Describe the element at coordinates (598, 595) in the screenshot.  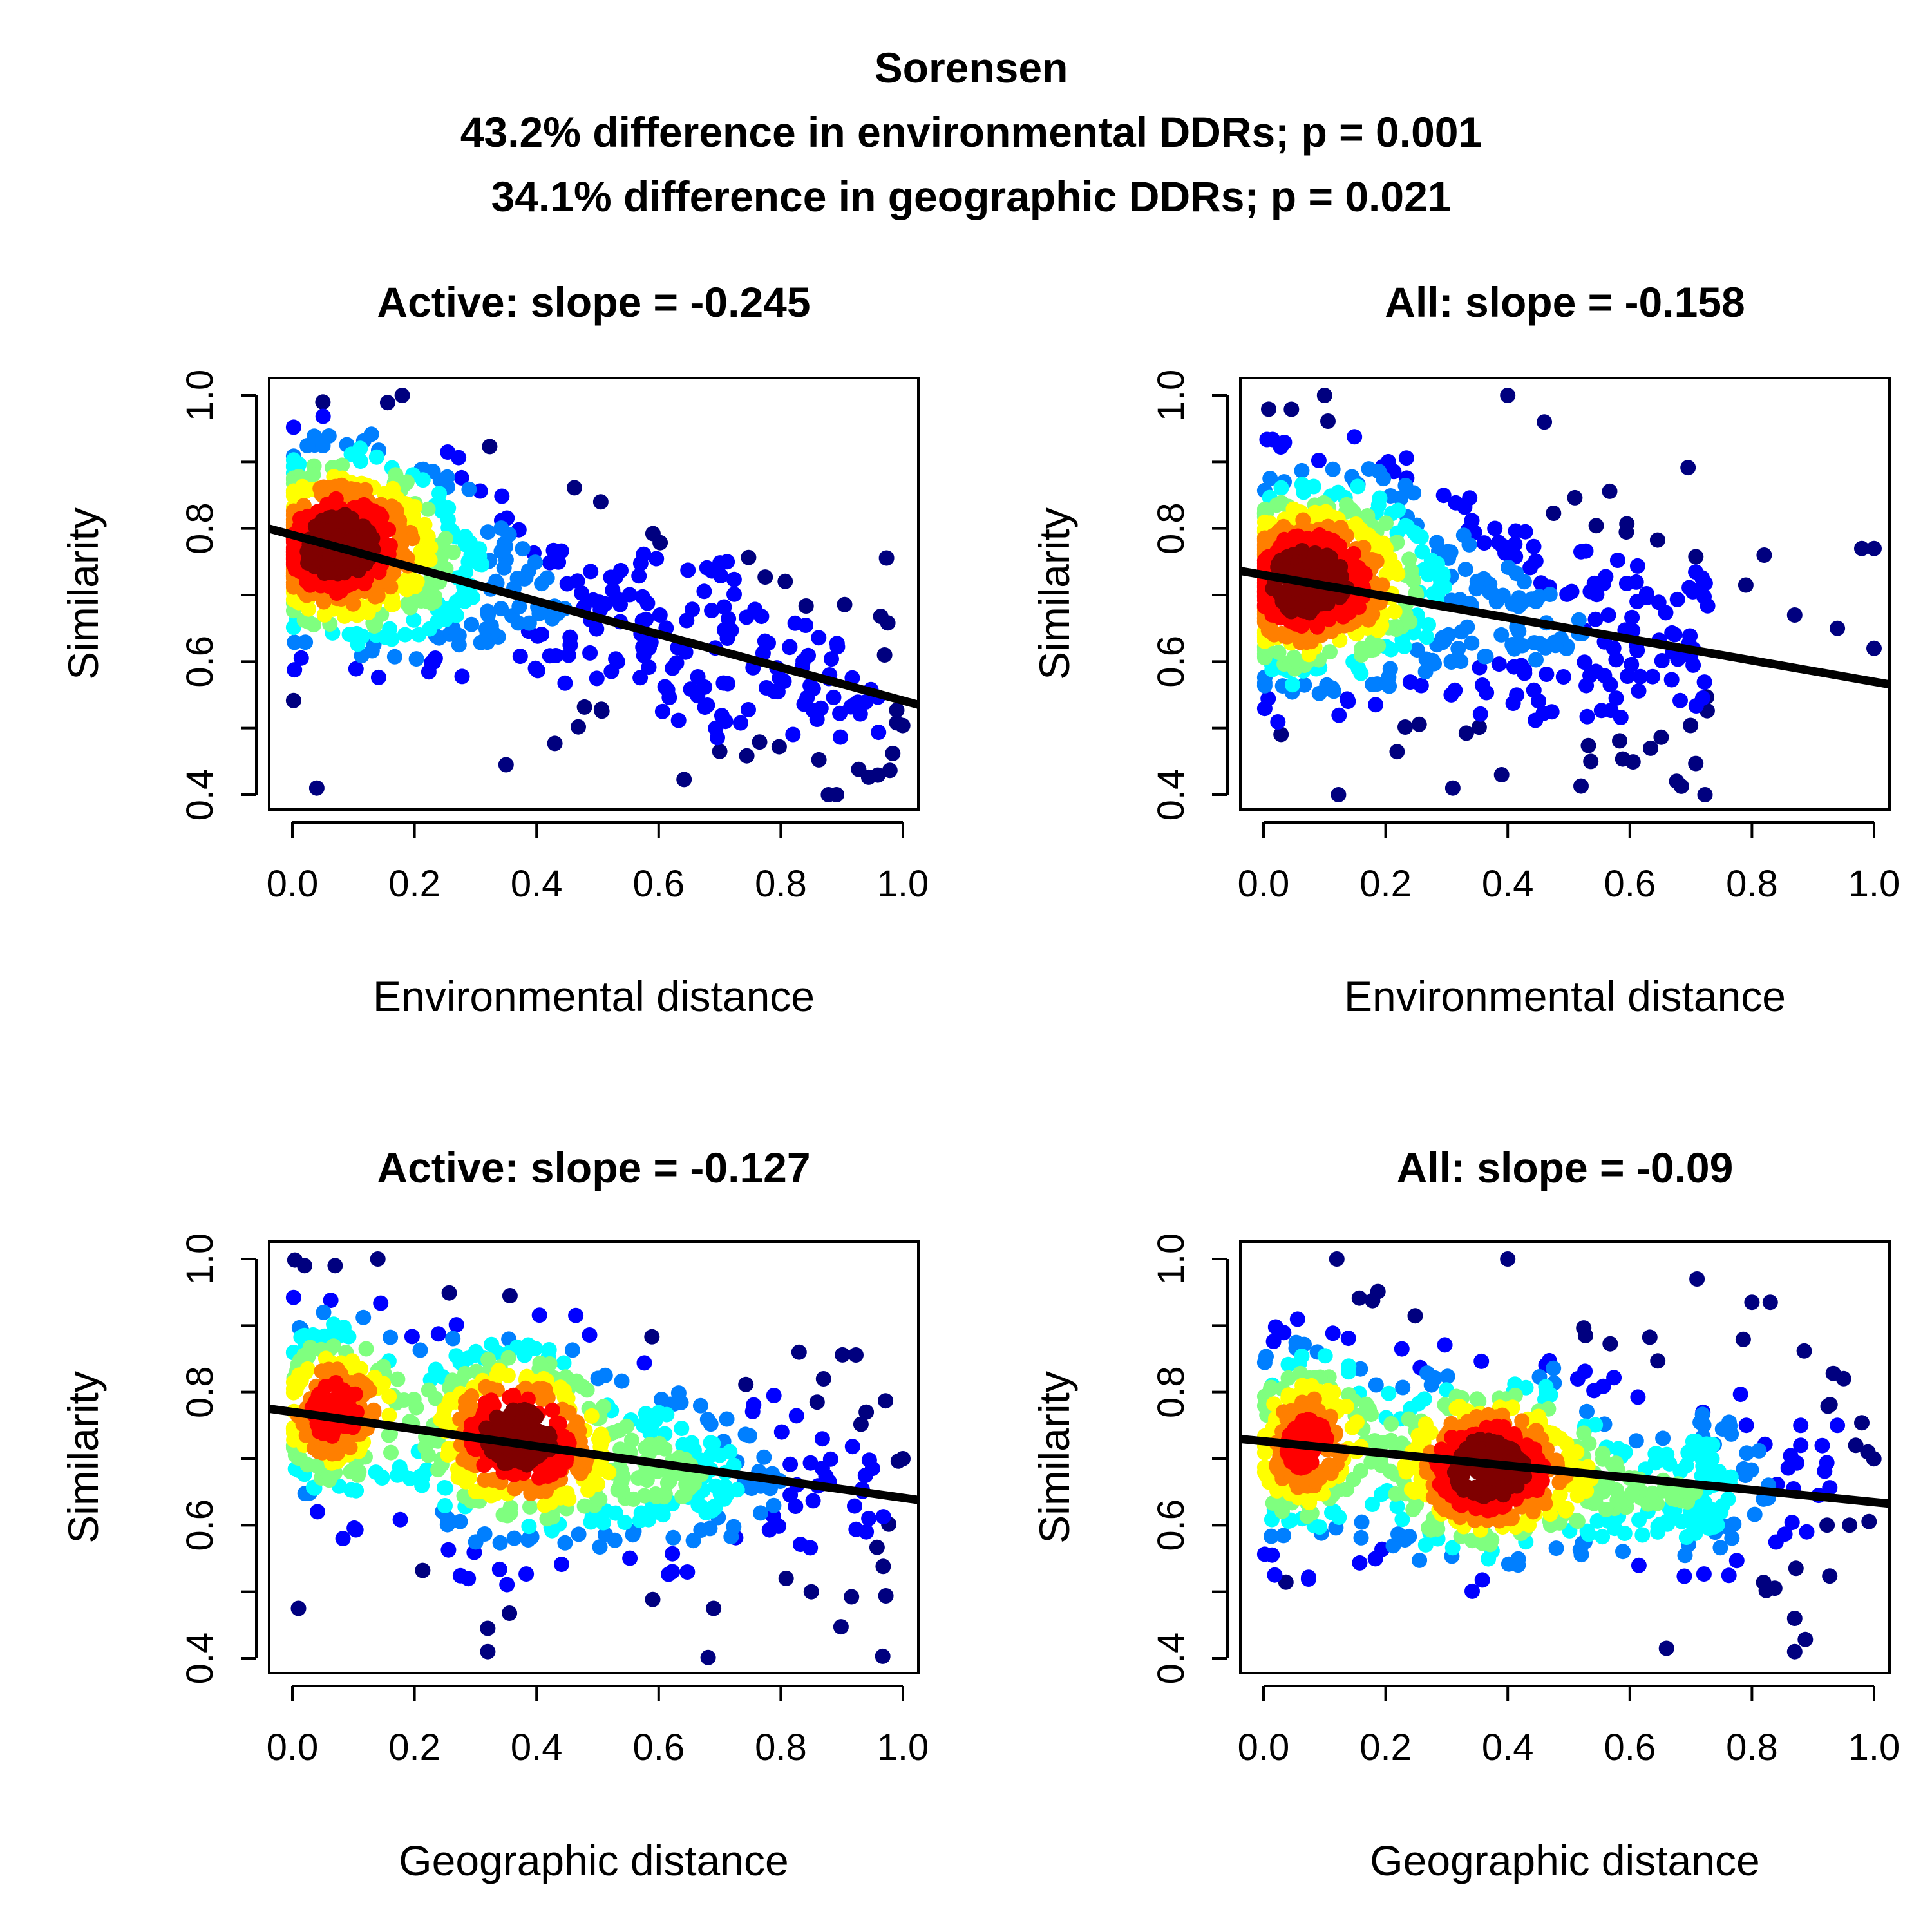
I see `scatter-points` at that location.